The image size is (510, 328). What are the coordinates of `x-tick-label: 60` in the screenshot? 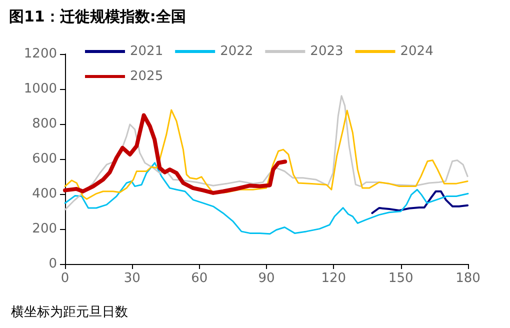 It's located at (199, 278).